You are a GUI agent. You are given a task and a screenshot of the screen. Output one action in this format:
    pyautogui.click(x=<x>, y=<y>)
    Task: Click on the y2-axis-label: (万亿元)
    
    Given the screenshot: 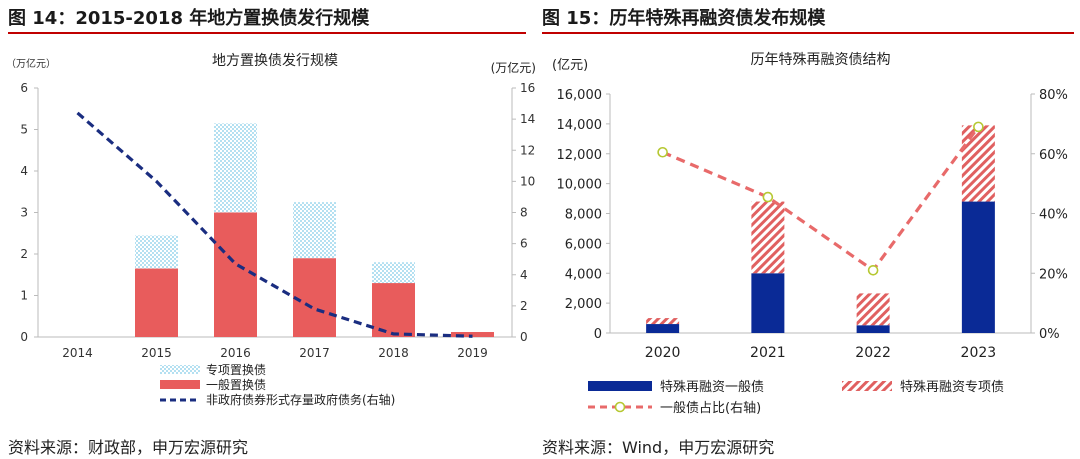 What is the action you would take?
    pyautogui.click(x=513, y=67)
    